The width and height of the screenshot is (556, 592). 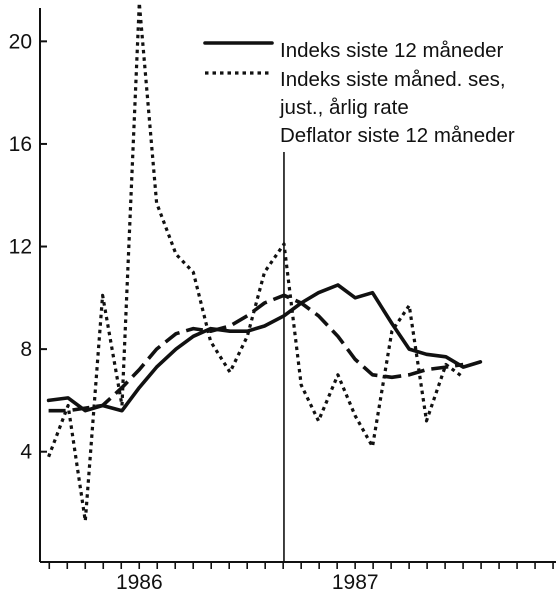 I want to click on y-tick-label: 12, so click(x=20, y=247).